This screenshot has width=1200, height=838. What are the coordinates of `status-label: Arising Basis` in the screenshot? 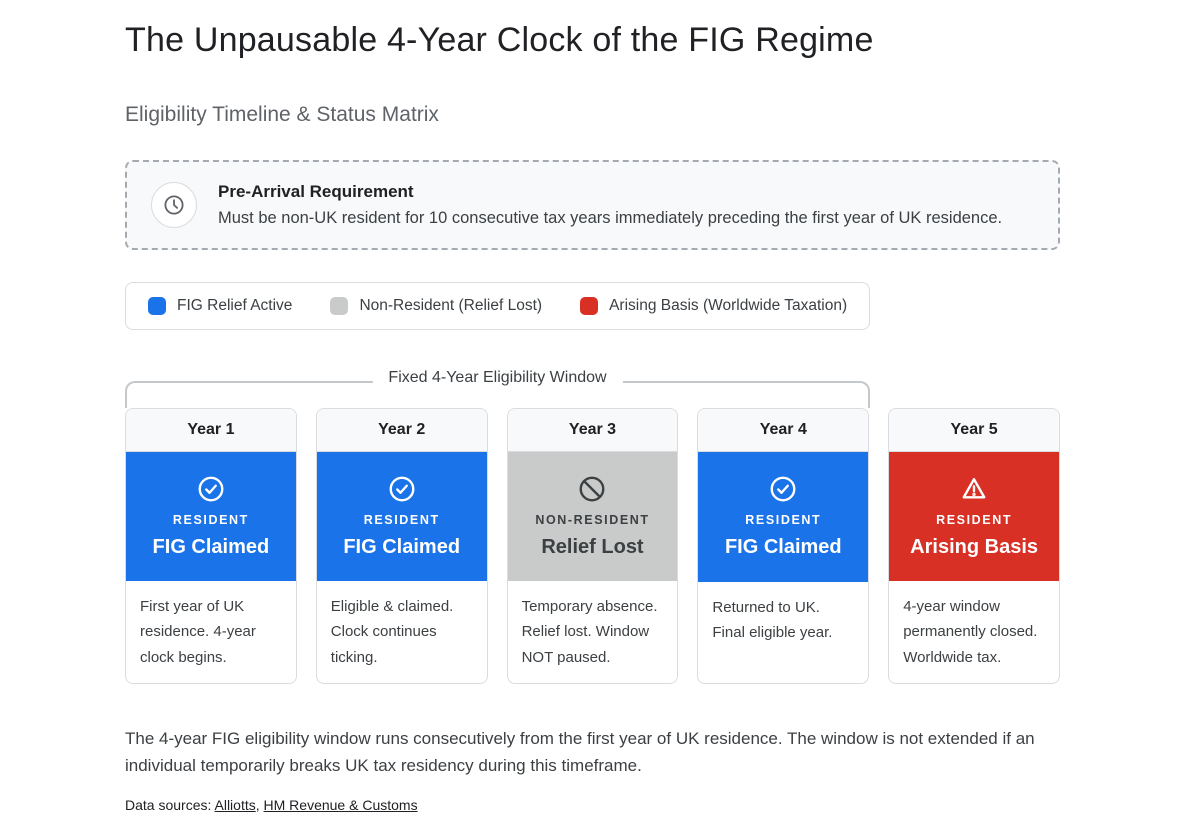 It's located at (974, 546).